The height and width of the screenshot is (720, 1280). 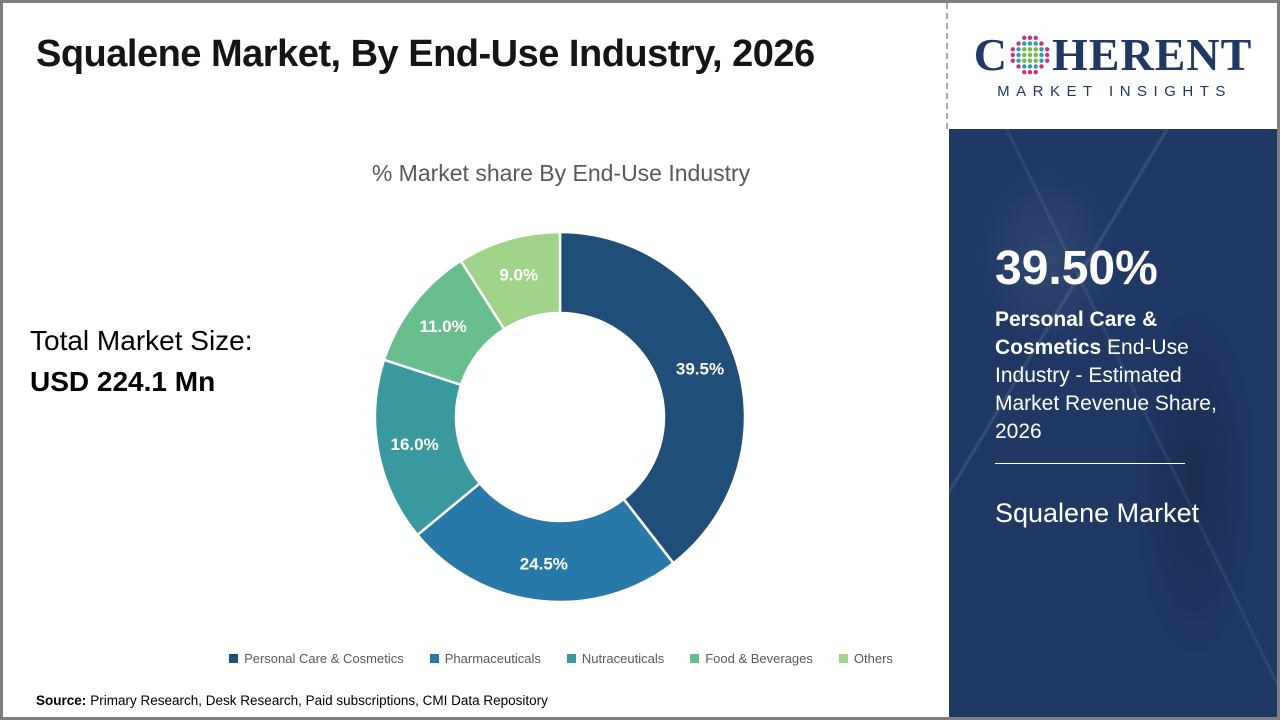 I want to click on legend-item-0: Personal Care & Cosmetics, so click(x=316, y=658).